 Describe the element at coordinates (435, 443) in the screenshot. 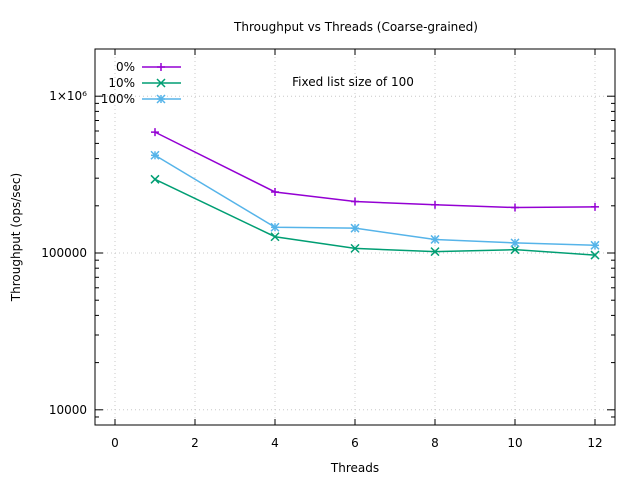

I see `x-tick-label: 8` at that location.